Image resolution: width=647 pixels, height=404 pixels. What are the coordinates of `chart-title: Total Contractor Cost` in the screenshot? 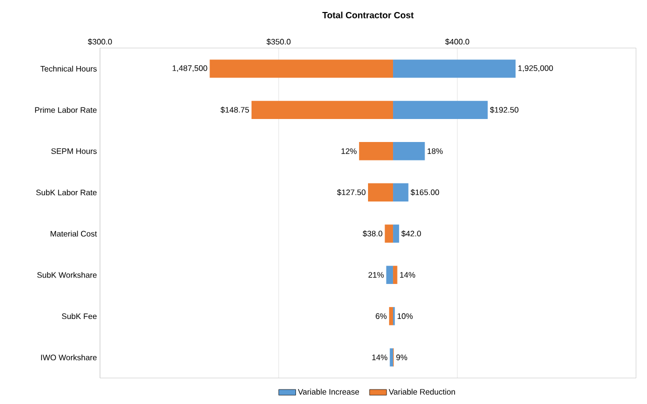 It's located at (368, 15).